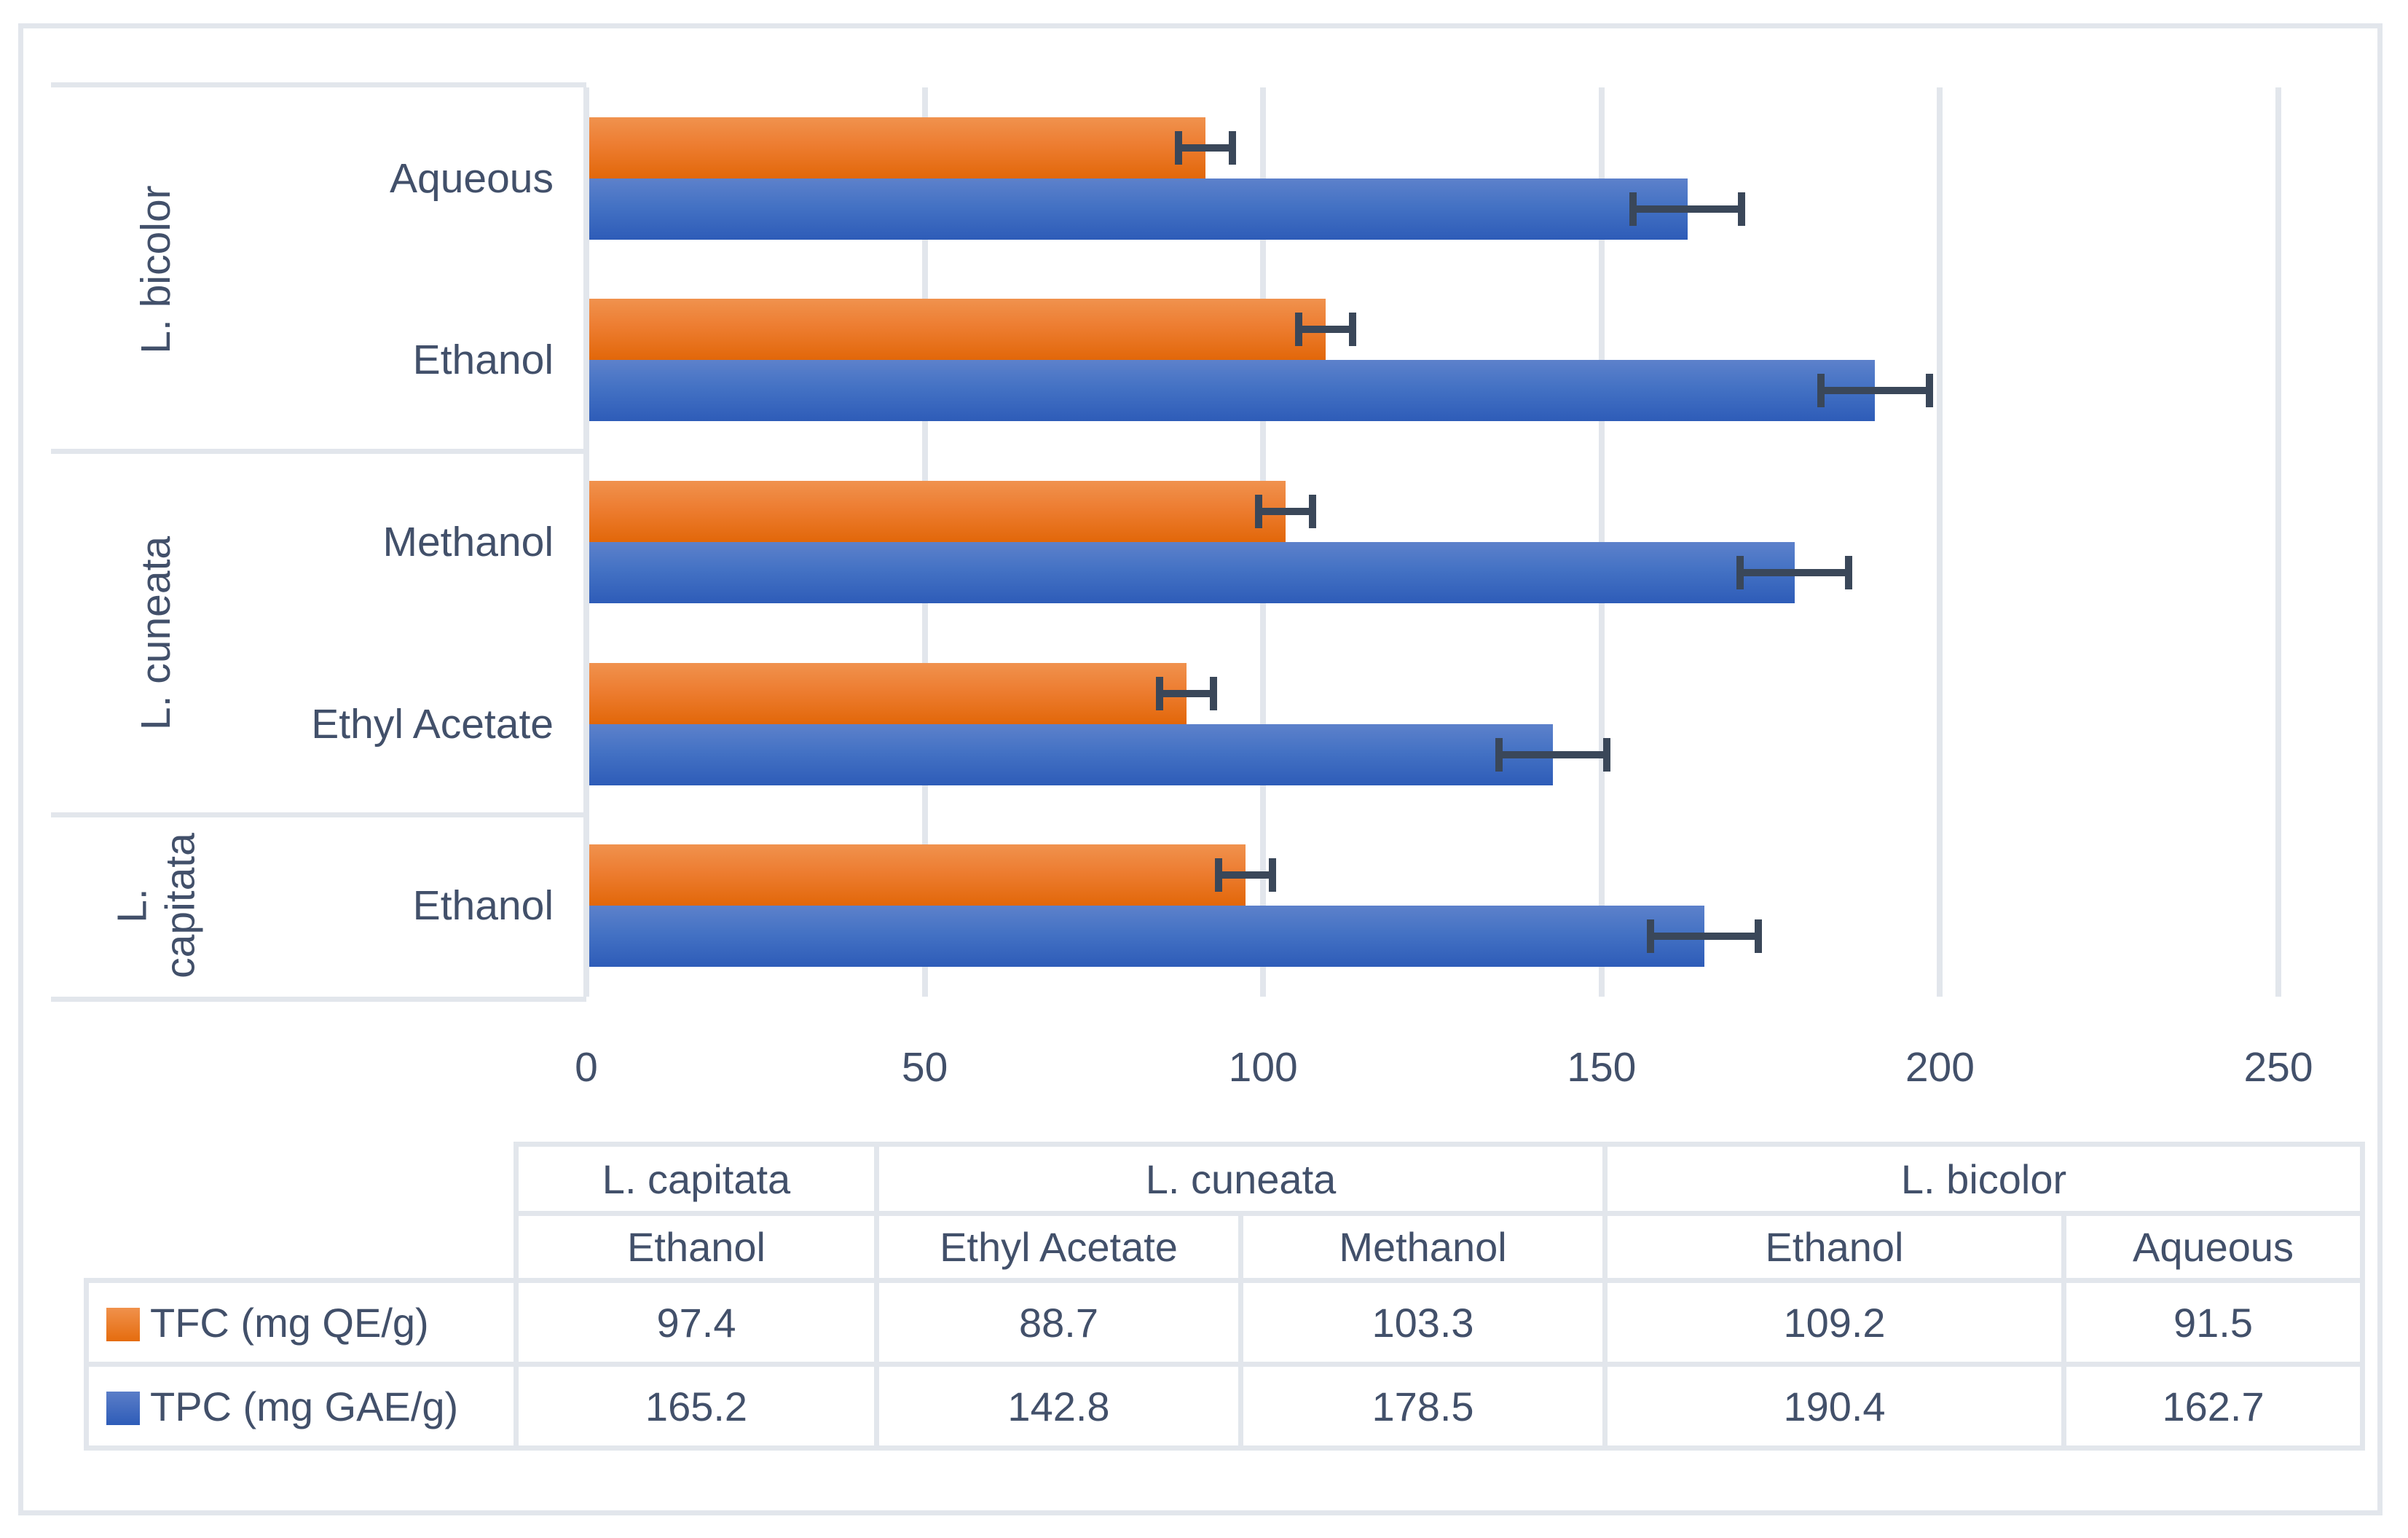  Describe the element at coordinates (896, 147) in the screenshot. I see `bar-tfc-aqueous-l-bicolor` at that location.